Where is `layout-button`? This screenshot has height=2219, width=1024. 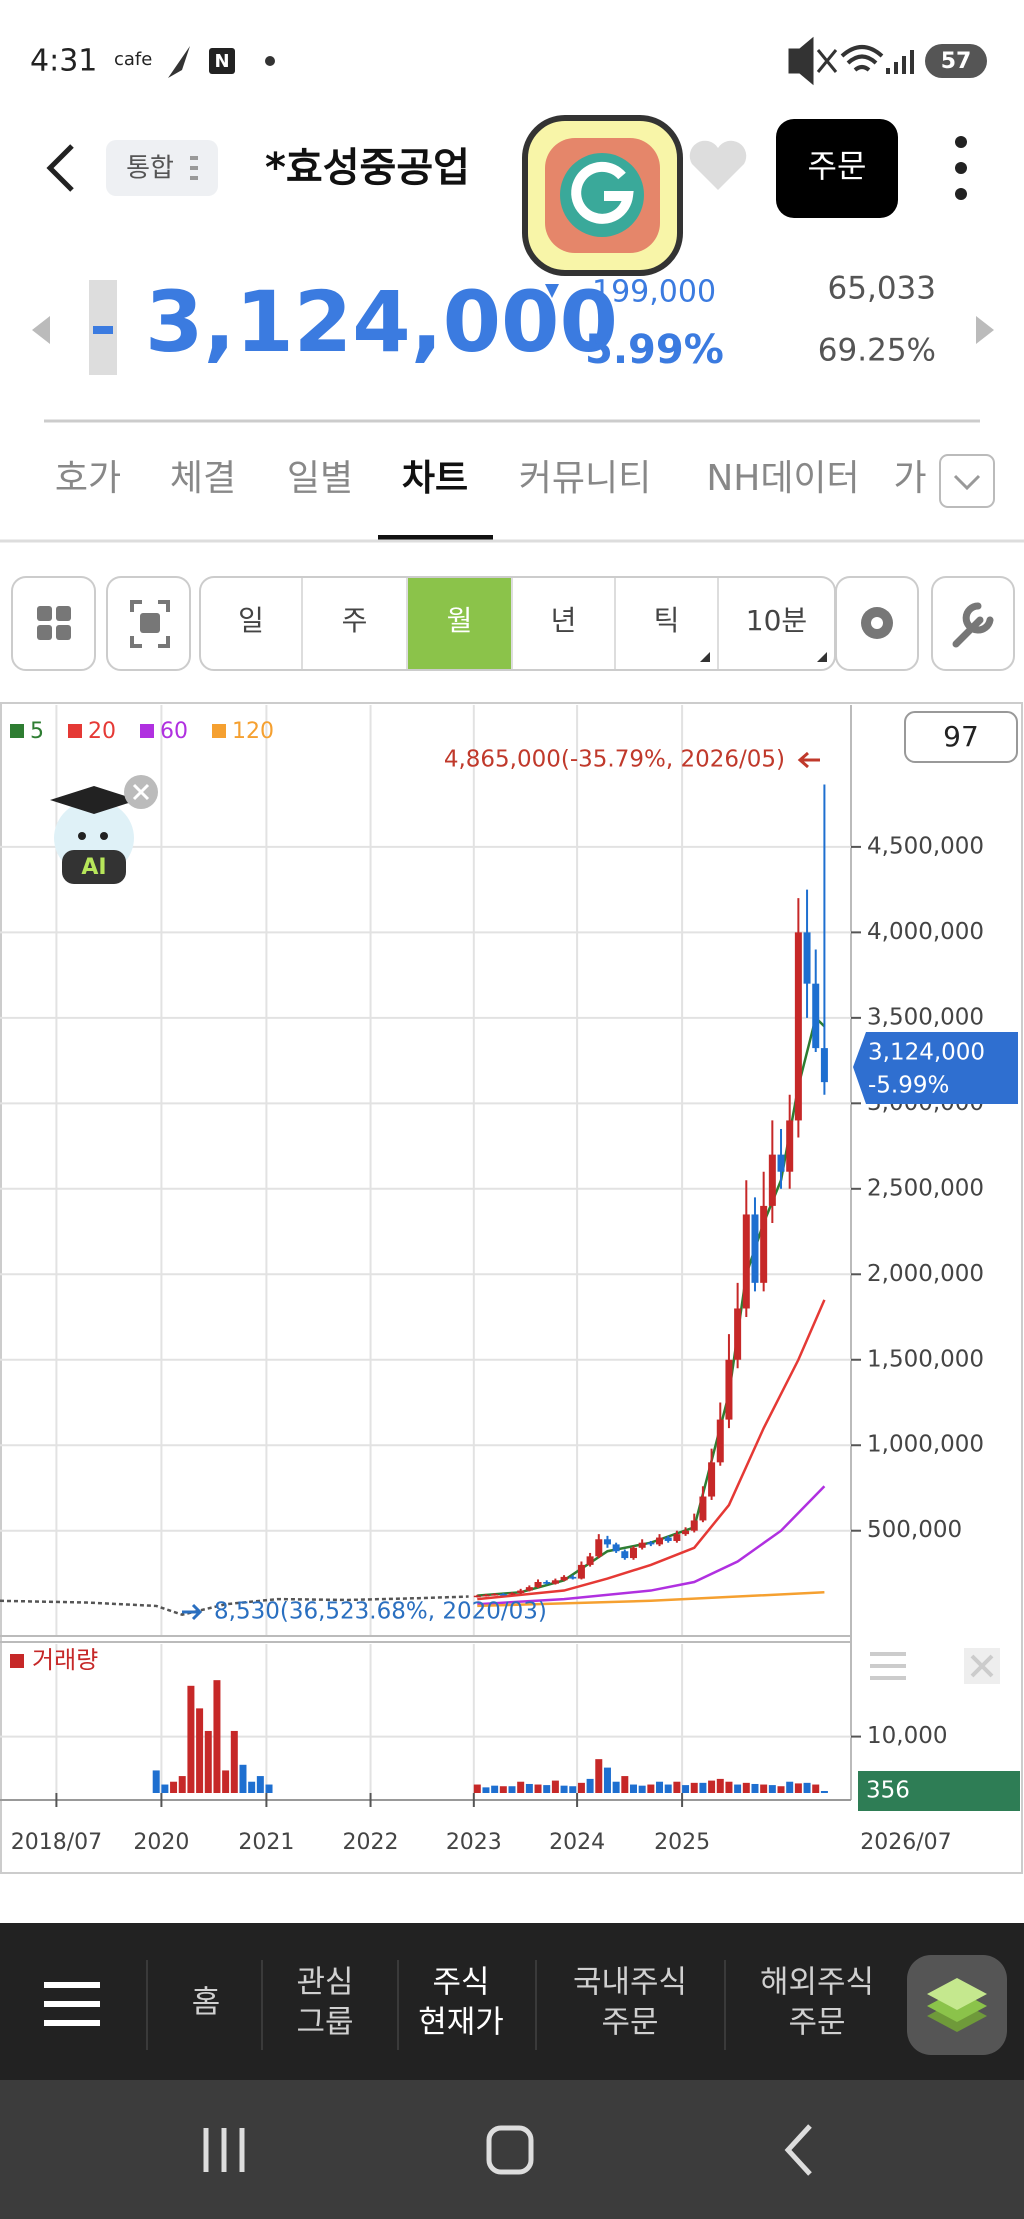
layout-button is located at coordinates (53, 623).